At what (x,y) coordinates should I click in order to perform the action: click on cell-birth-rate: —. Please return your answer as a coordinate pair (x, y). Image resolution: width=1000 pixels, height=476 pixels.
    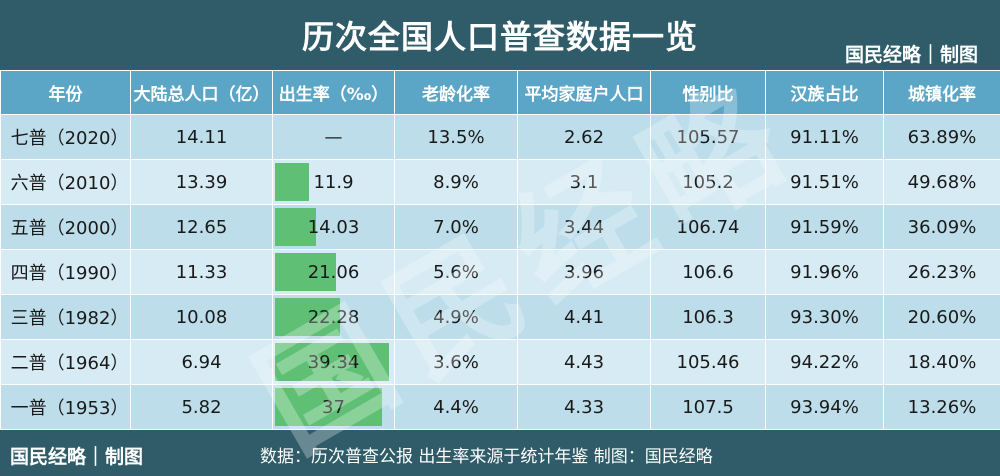
    Looking at the image, I should click on (333, 137).